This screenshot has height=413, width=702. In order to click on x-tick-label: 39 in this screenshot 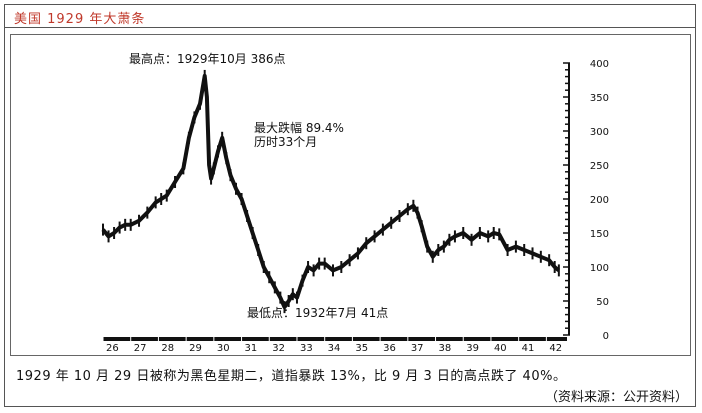, I will do `click(472, 348)`.